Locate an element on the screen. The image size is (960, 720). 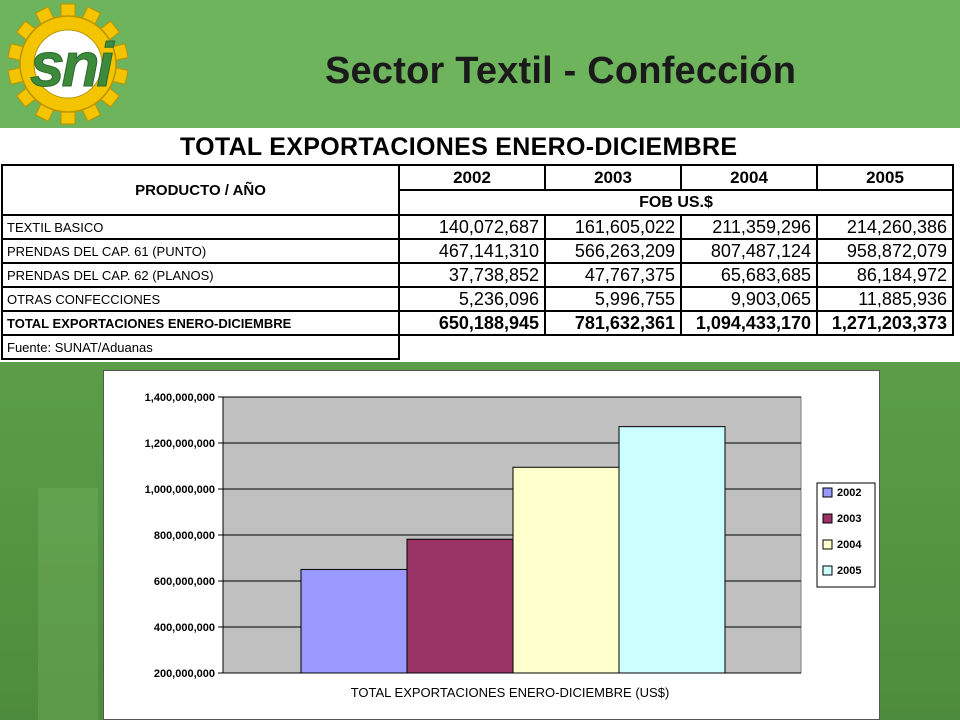
y-tick-label: 200,000,000 is located at coordinates (184, 674).